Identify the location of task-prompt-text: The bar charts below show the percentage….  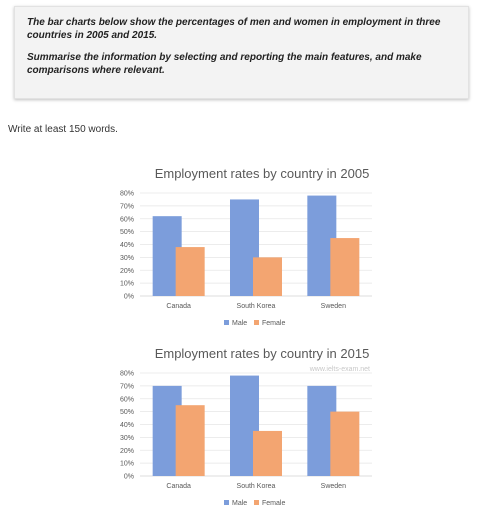
(234, 29).